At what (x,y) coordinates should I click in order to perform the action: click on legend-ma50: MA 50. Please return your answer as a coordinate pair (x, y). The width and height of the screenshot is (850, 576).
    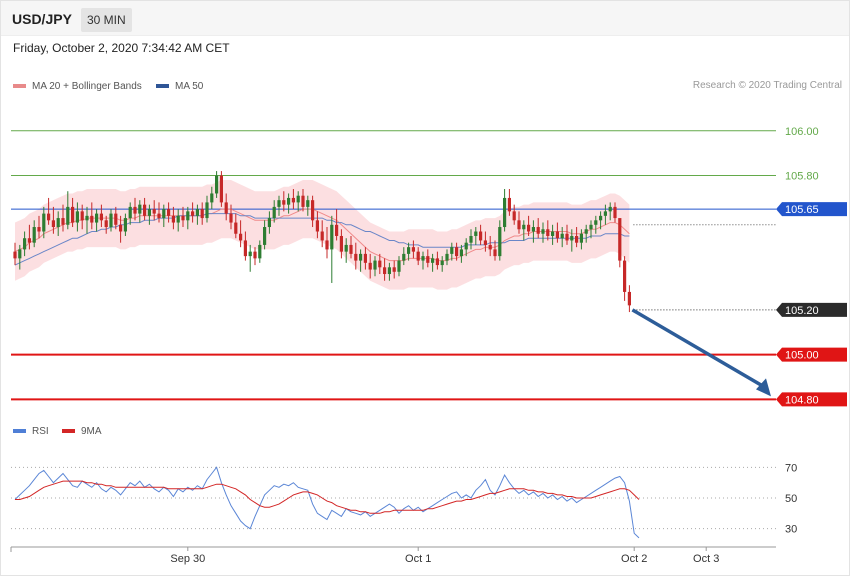
    Looking at the image, I should click on (179, 87).